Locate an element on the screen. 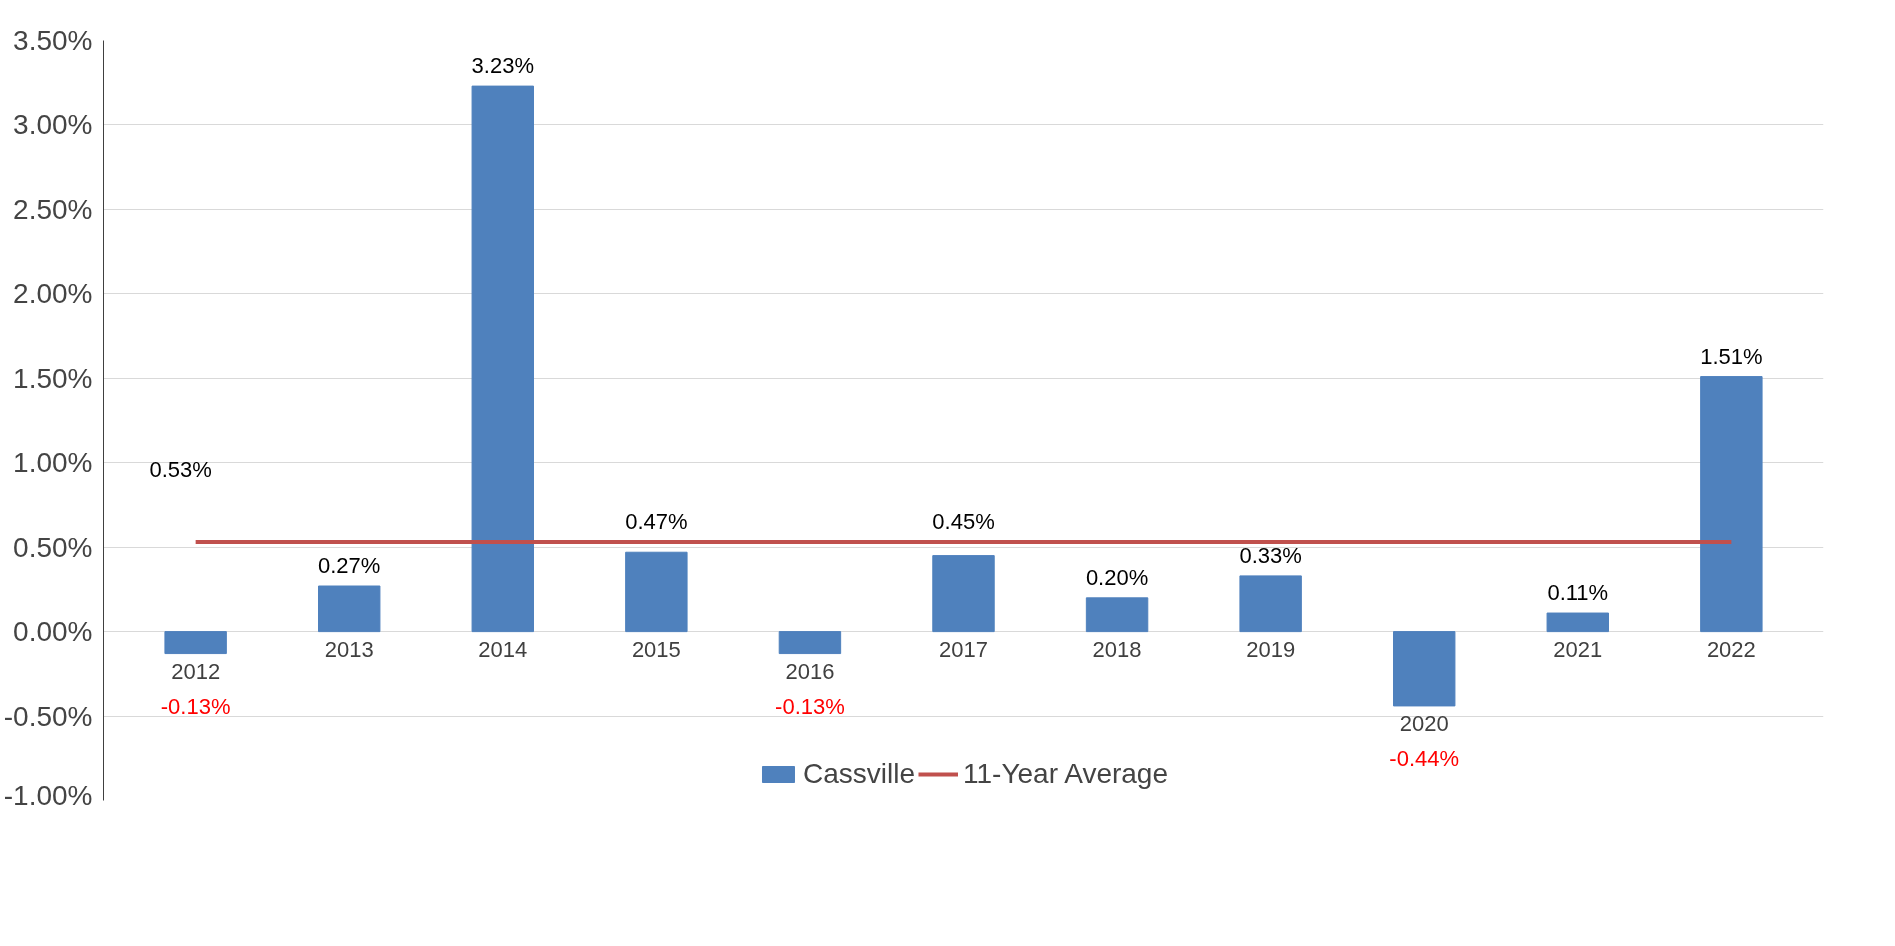 This screenshot has width=1895, height=946. y-tick-label: -0.50% is located at coordinates (48, 716).